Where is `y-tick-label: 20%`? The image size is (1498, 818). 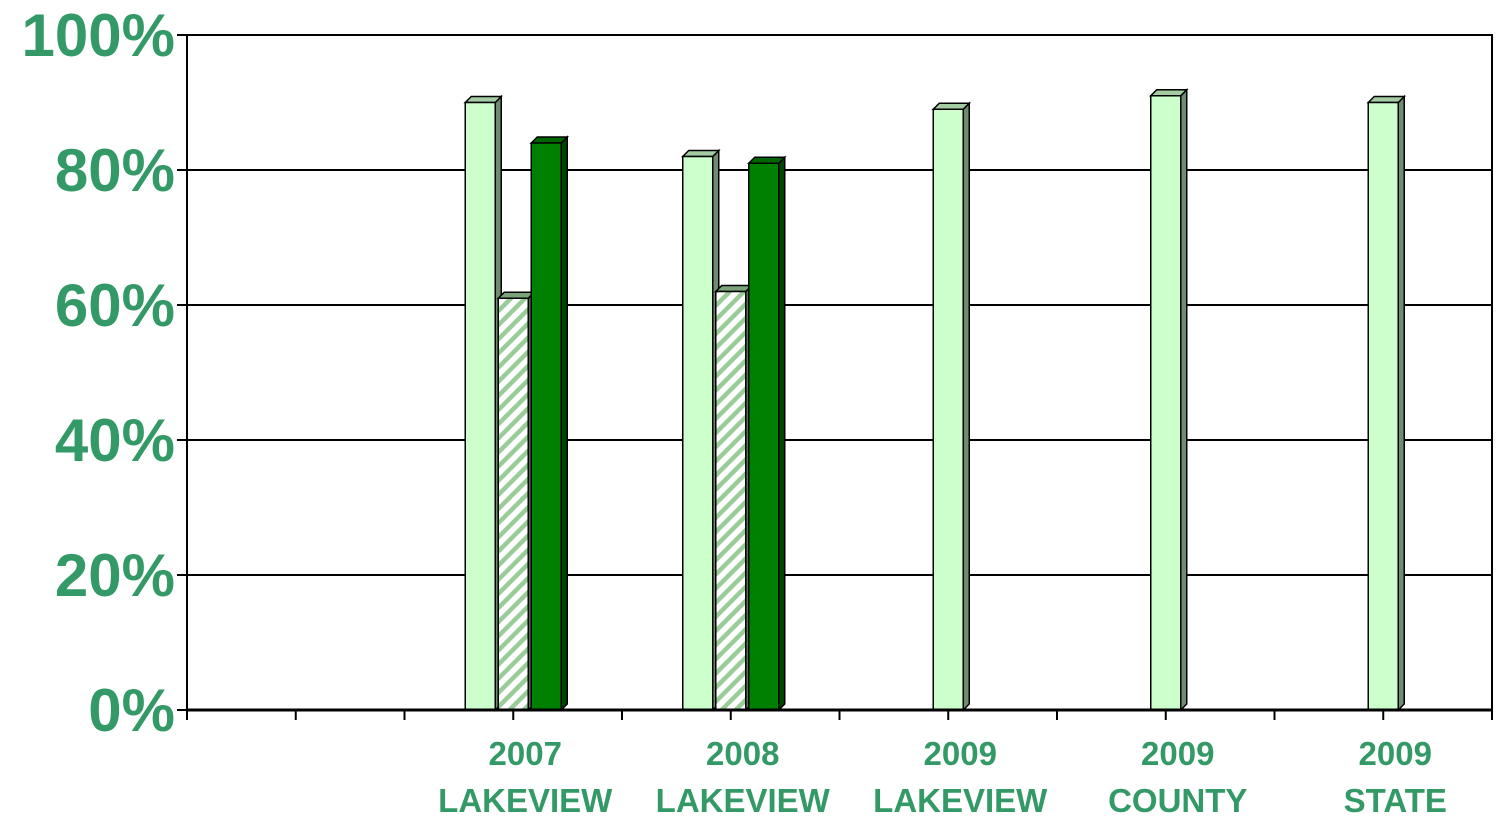
y-tick-label: 20% is located at coordinates (115, 575).